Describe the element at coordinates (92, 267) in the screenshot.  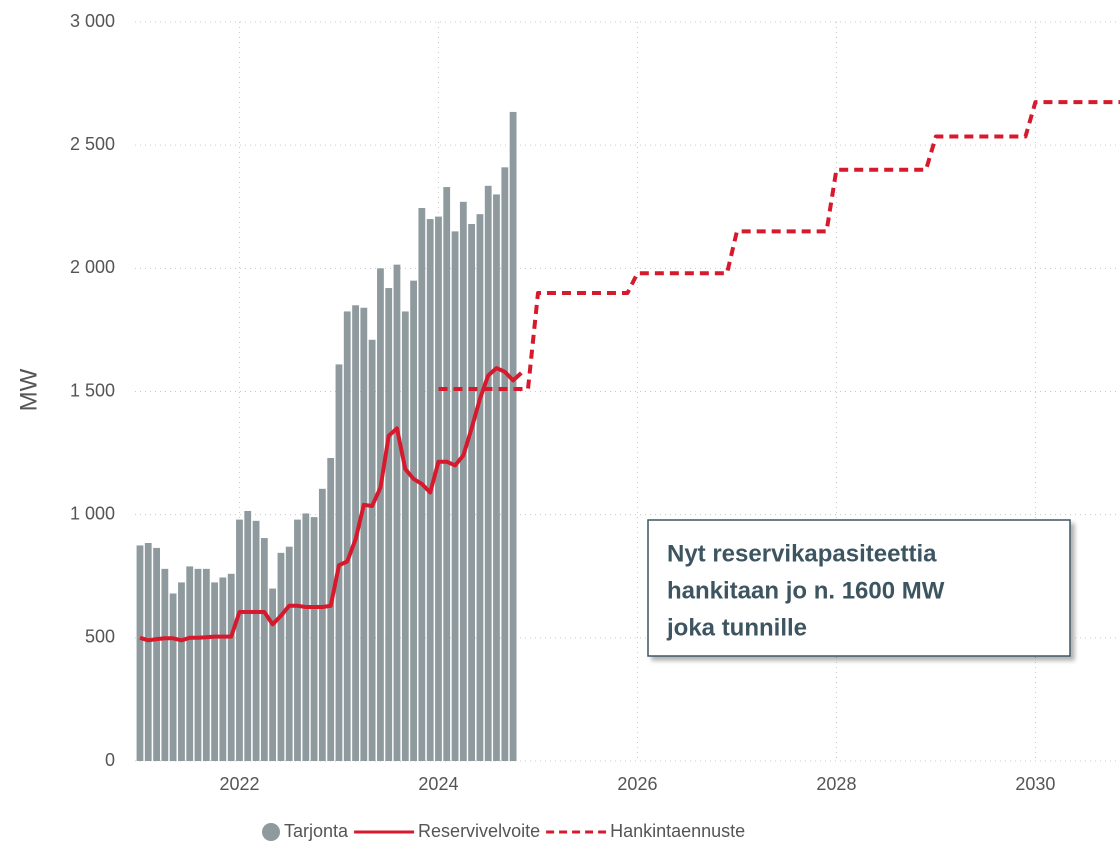
I see `y-tick-label: 2 000` at that location.